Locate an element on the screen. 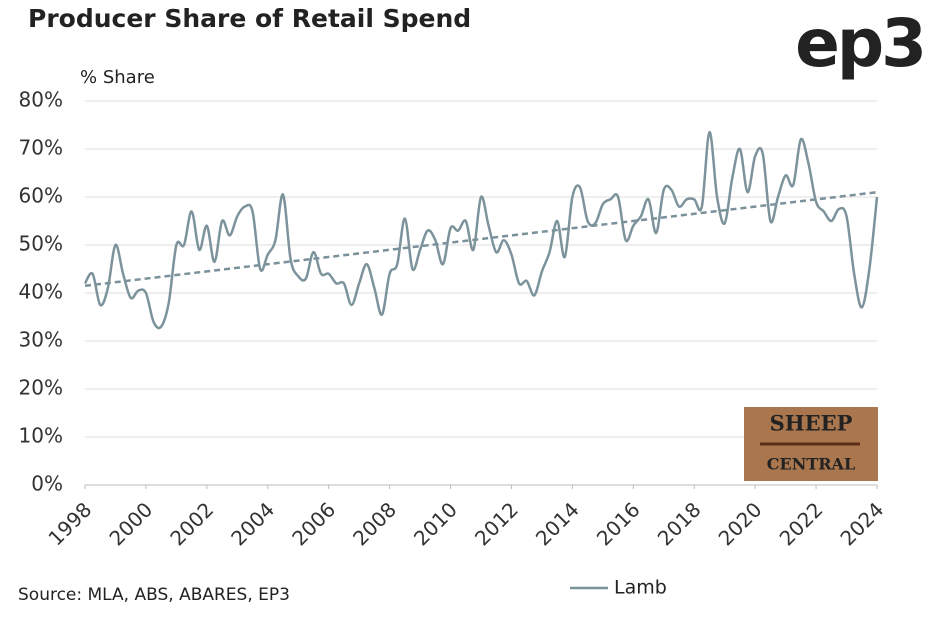 The width and height of the screenshot is (947, 620). x-tick-label: 2010 is located at coordinates (435, 523).